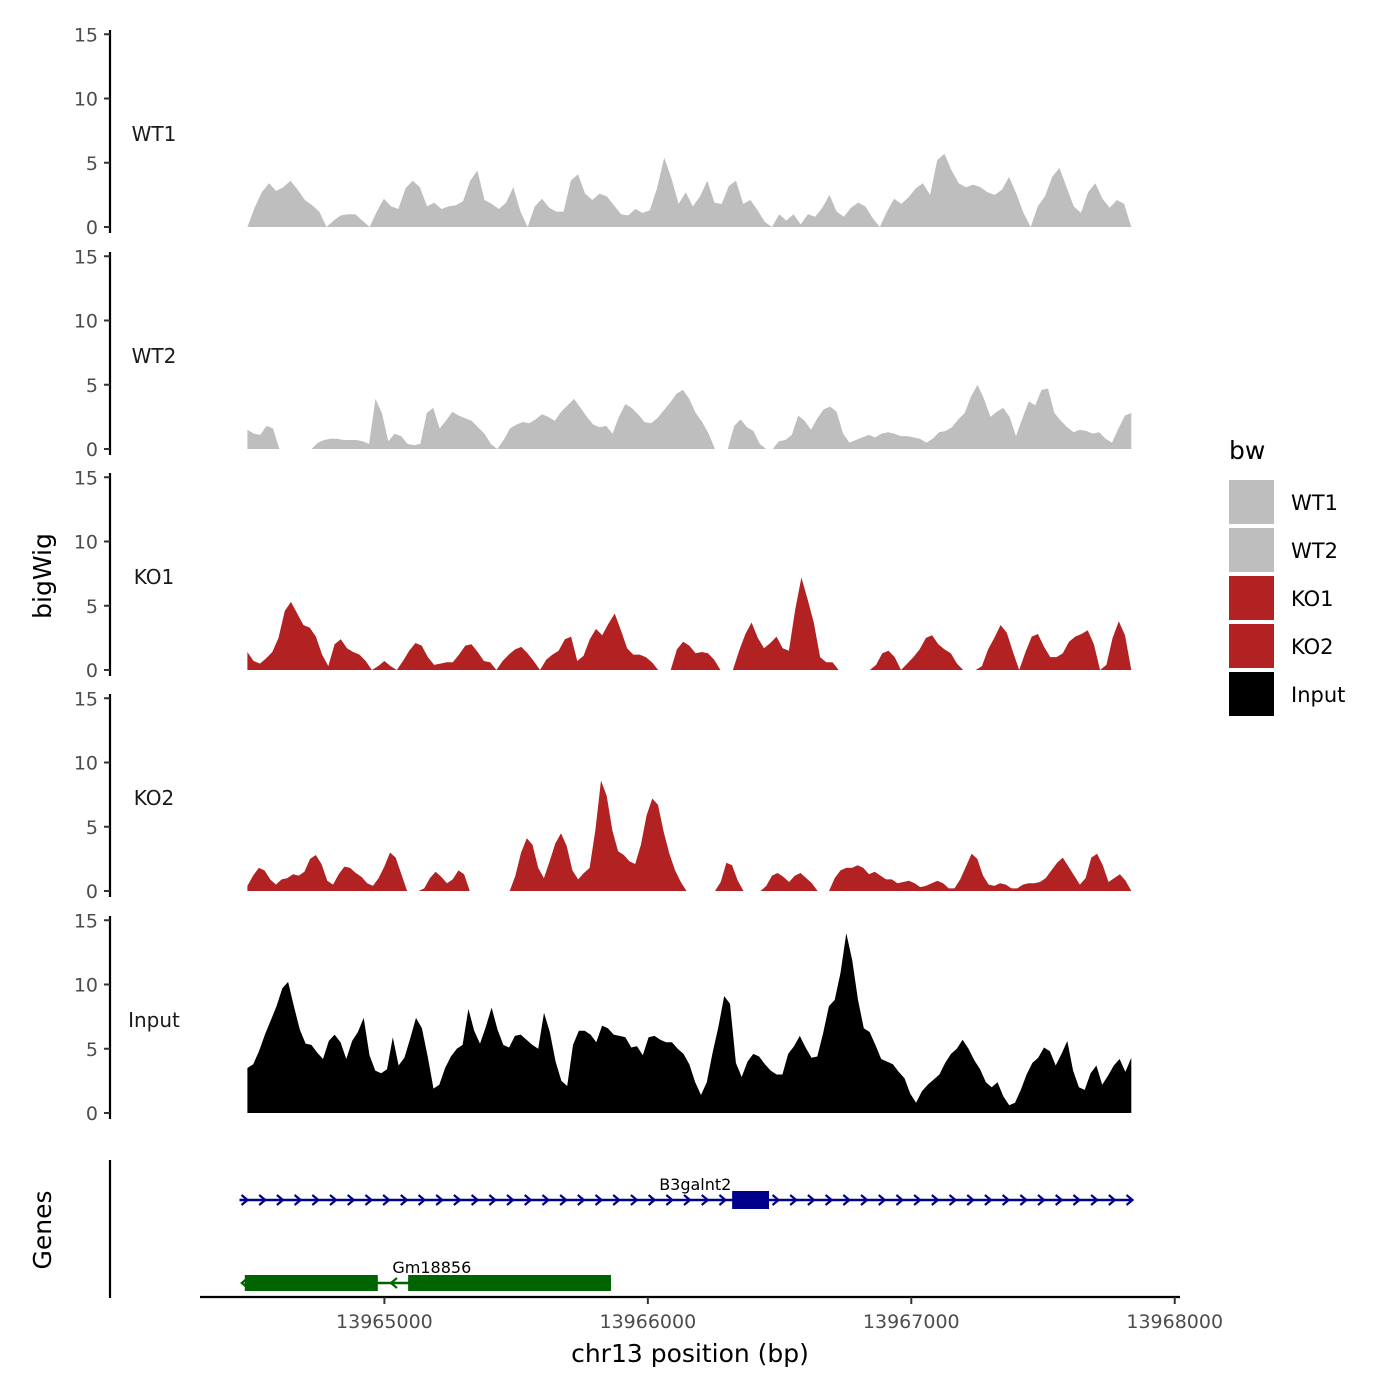 The height and width of the screenshot is (1400, 1400). Describe the element at coordinates (911, 1322) in the screenshot. I see `x-tick-label: 13967000` at that location.